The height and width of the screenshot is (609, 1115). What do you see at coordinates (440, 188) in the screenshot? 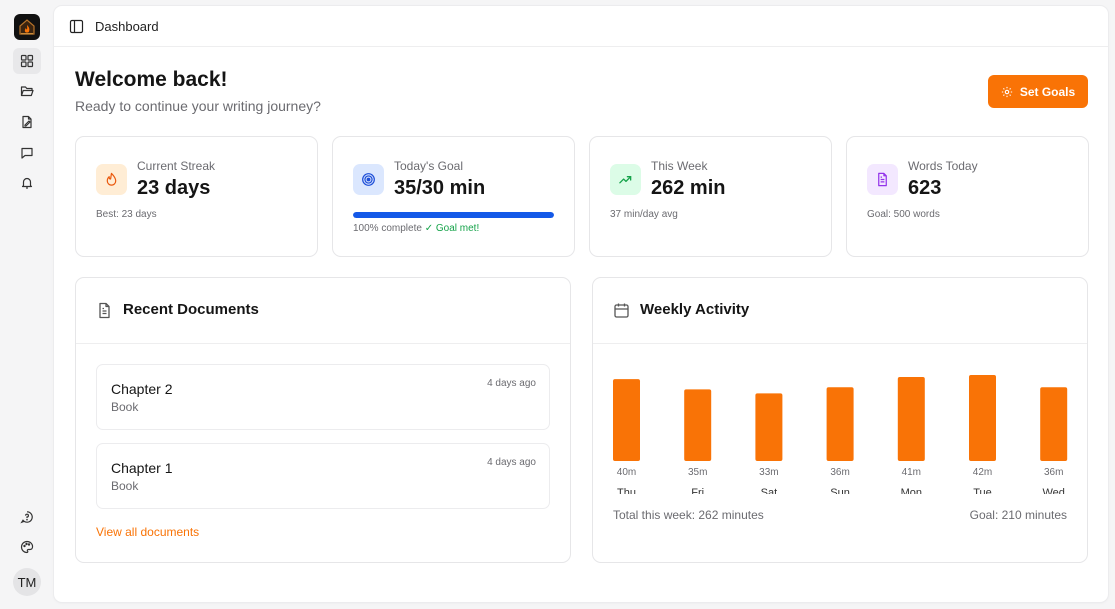
I see `stat-value: 35/30 min` at bounding box center [440, 188].